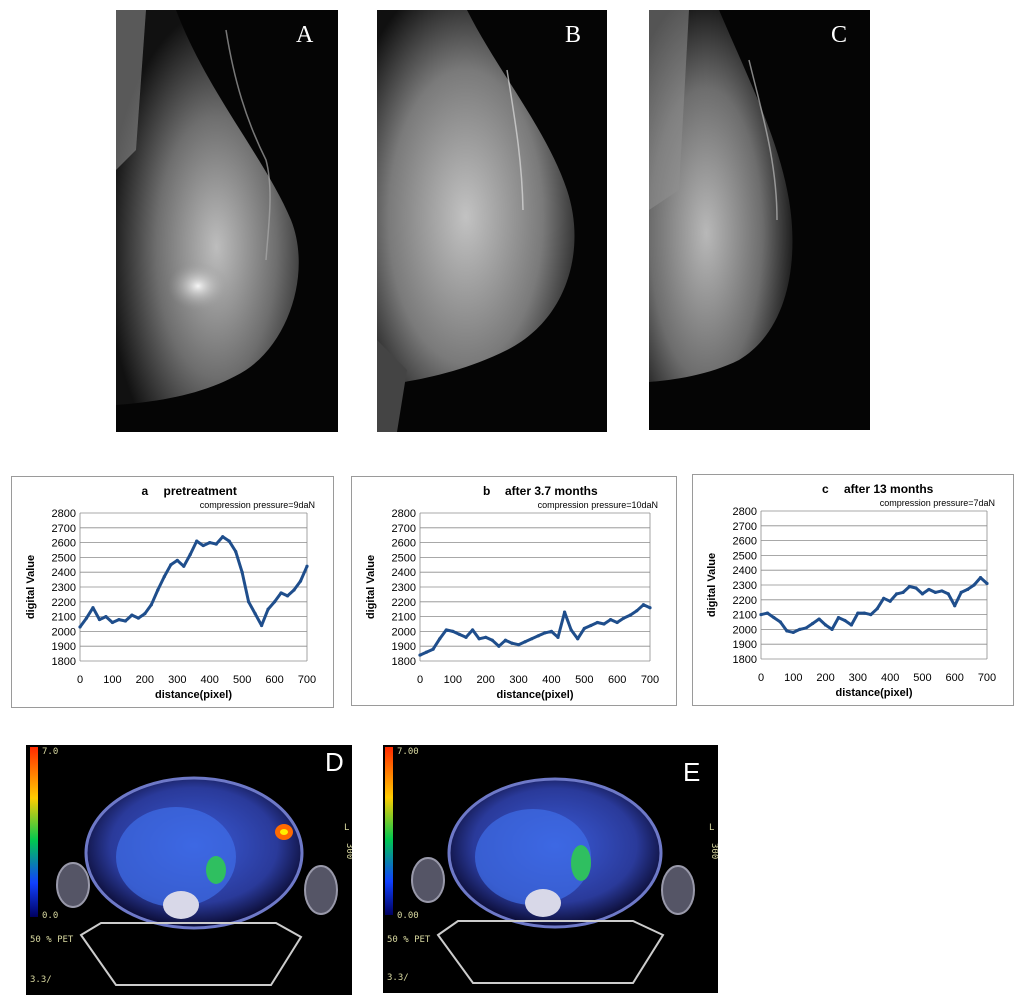 The height and width of the screenshot is (1000, 1024). I want to click on chart-annotation: compression pressure=7daN, so click(937, 503).